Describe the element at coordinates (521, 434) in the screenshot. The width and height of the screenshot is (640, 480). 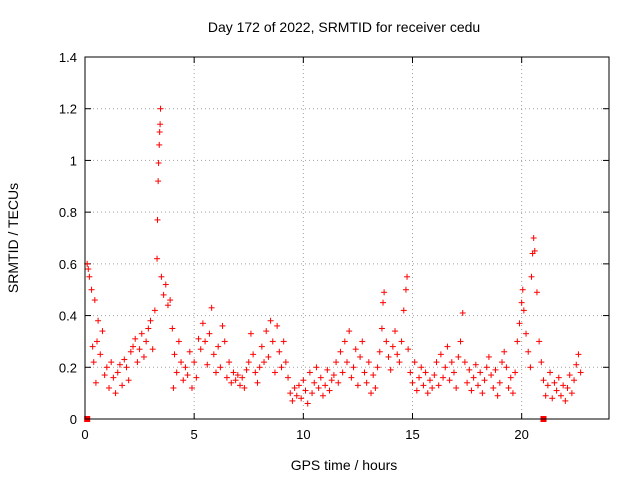
I see `x-tick-label: 20` at that location.